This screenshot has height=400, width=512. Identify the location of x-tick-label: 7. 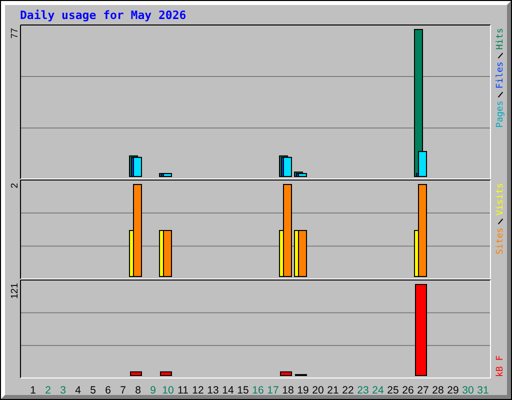
(123, 390).